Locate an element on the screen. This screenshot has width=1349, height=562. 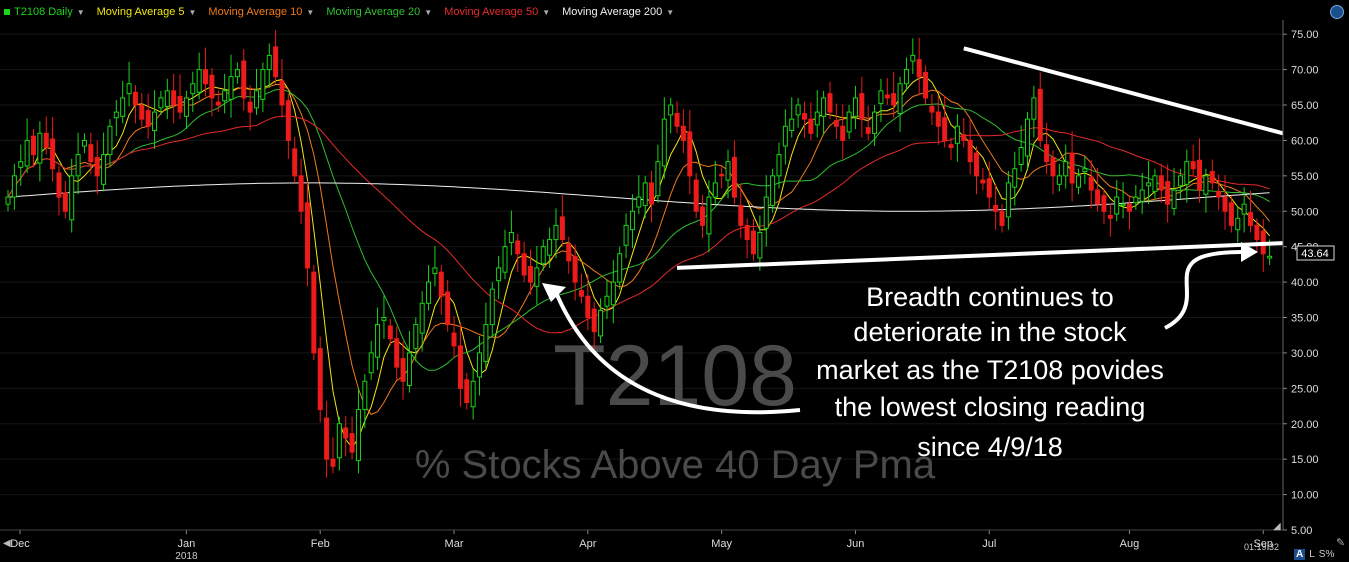
annotation-line: deteriorate in the stock is located at coordinates (990, 332).